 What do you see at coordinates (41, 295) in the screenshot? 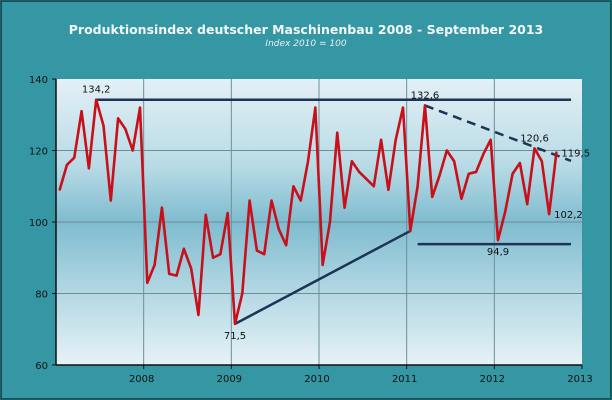
I see `y-tick-label: 80` at bounding box center [41, 295].